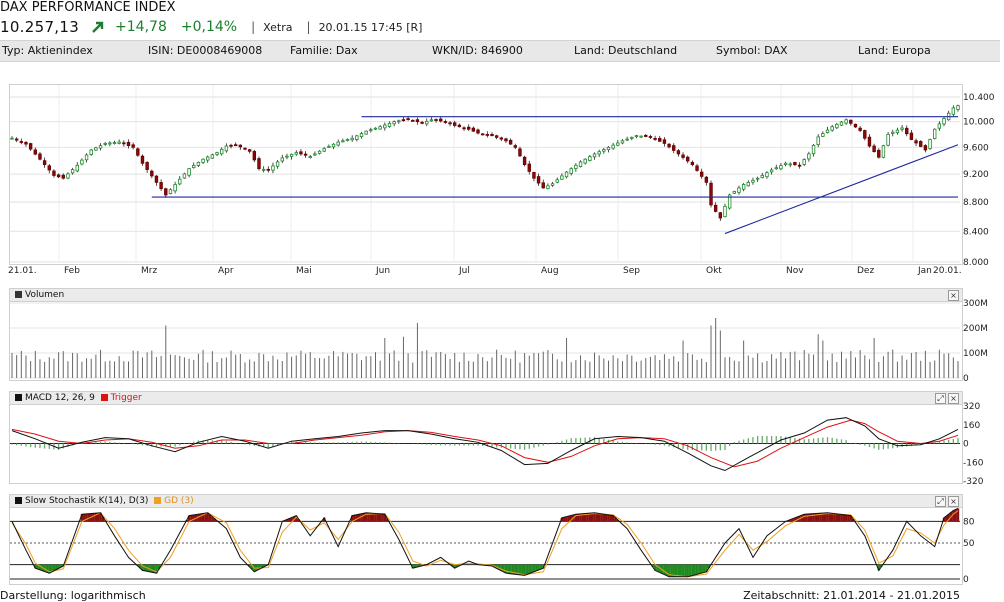 Image resolution: width=1004 pixels, height=602 pixels. I want to click on info-symbol: Symbol: DAX, so click(752, 50).